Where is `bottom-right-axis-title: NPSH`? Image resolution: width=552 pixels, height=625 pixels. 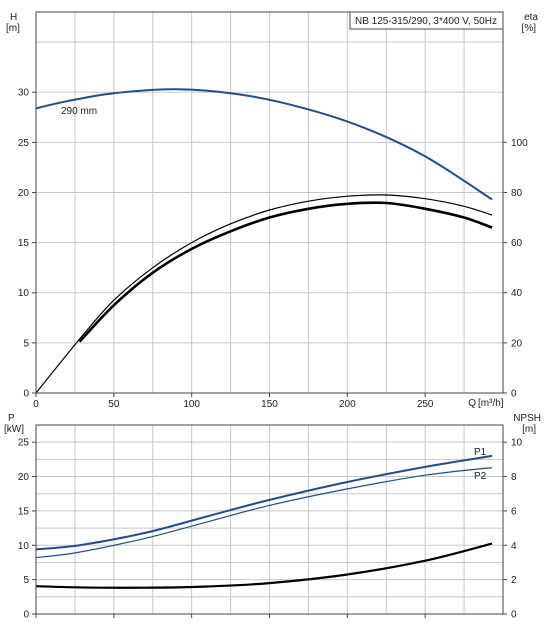 bottom-right-axis-title: NPSH is located at coordinates (527, 418).